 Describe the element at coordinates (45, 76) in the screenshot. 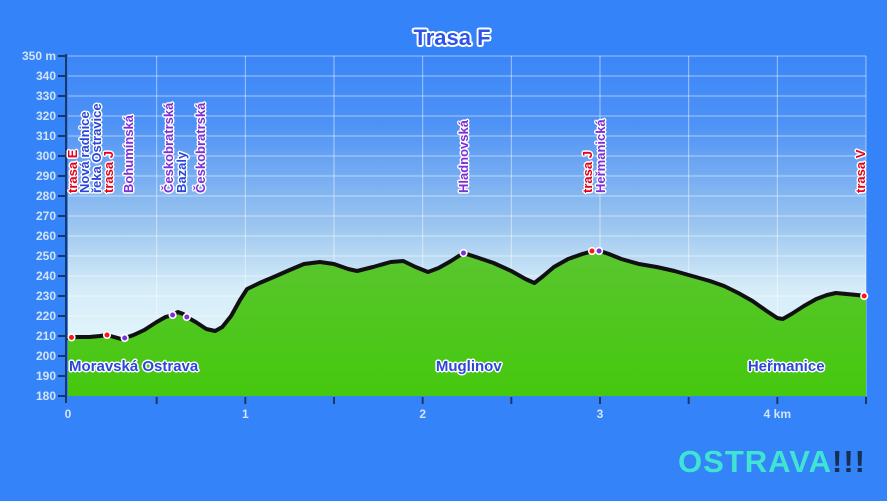

I see `y-tick-label: 340` at that location.